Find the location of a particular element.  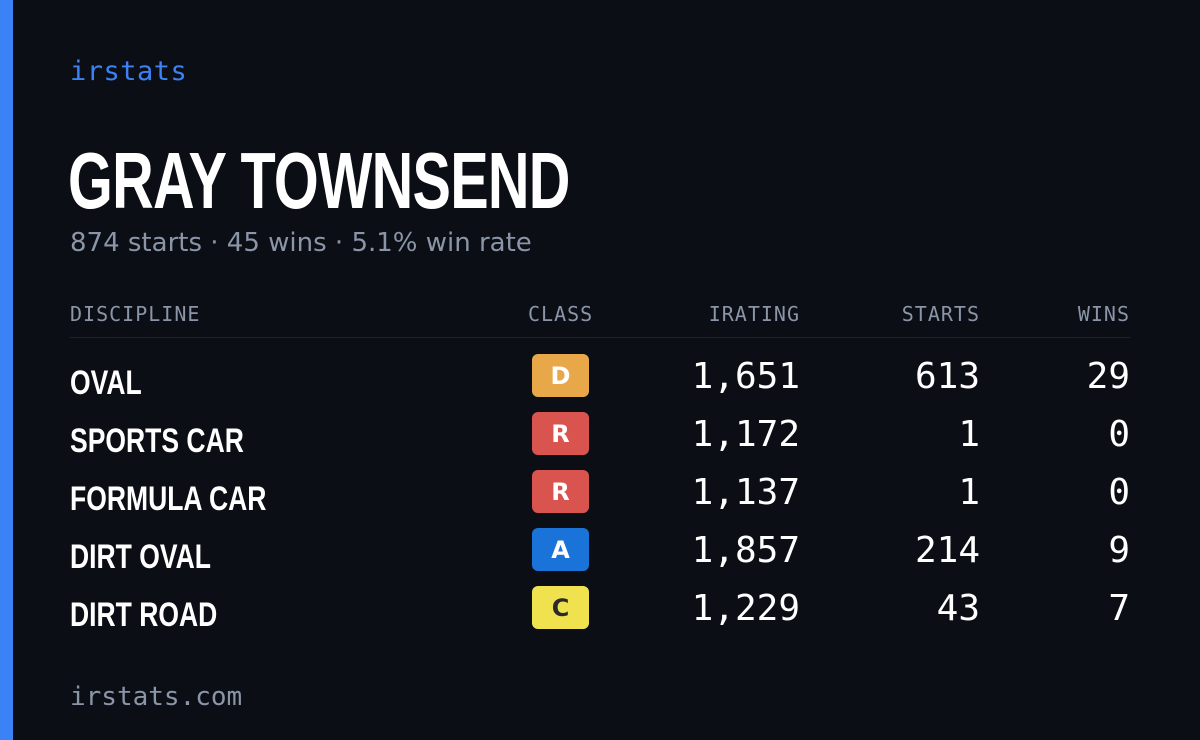

irating-value: 1,172 is located at coordinates (745, 434).